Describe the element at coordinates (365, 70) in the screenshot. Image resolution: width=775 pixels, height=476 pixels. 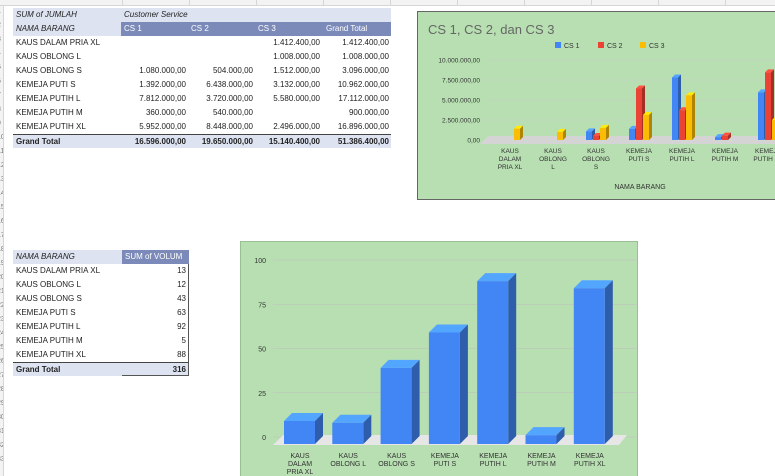
I see `pivot1-cell: 3.096.000,00` at that location.